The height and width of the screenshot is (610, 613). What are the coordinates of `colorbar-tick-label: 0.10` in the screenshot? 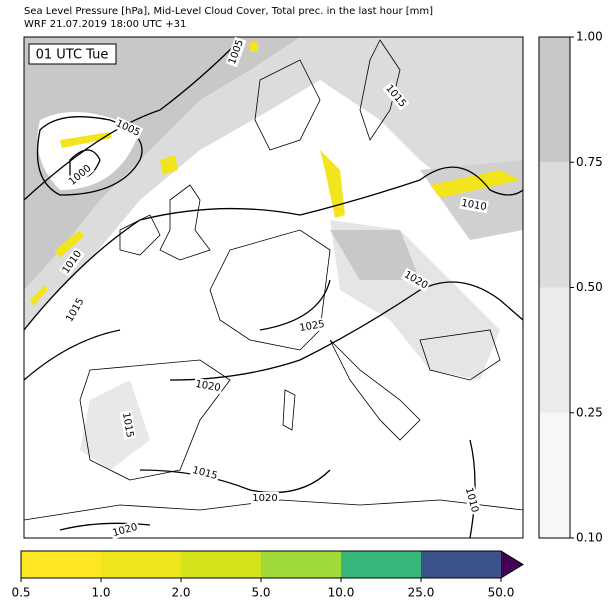 It's located at (589, 538).